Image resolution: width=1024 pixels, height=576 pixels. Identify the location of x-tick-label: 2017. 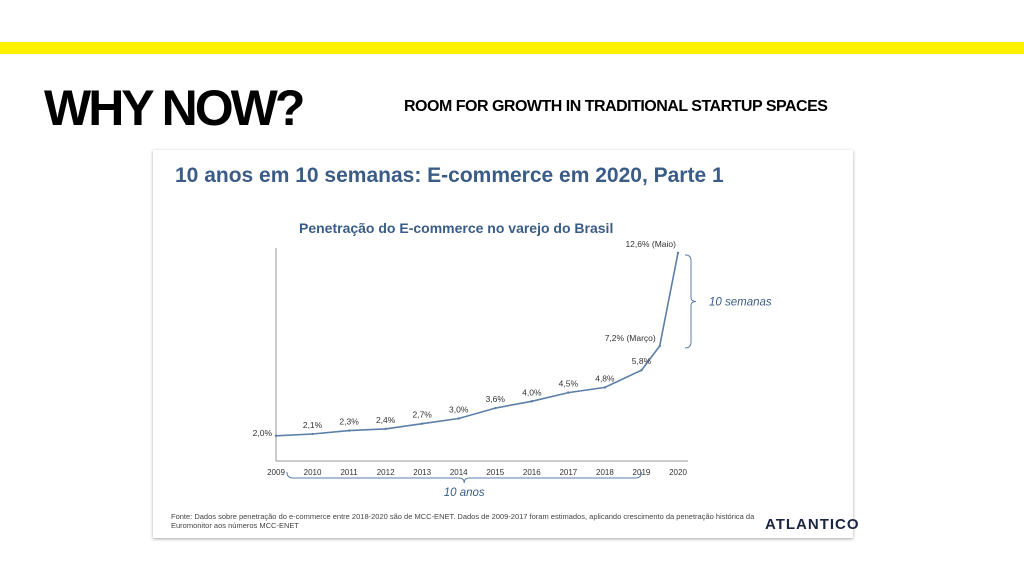
(568, 472).